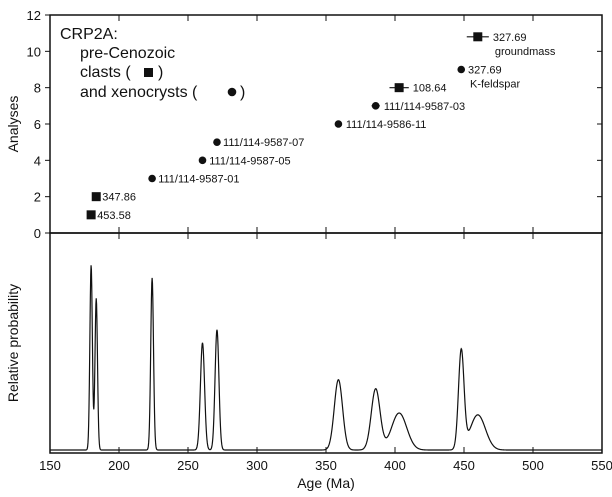 This screenshot has height=497, width=612. What do you see at coordinates (119, 465) in the screenshot?
I see `x-tick-label: 200` at bounding box center [119, 465].